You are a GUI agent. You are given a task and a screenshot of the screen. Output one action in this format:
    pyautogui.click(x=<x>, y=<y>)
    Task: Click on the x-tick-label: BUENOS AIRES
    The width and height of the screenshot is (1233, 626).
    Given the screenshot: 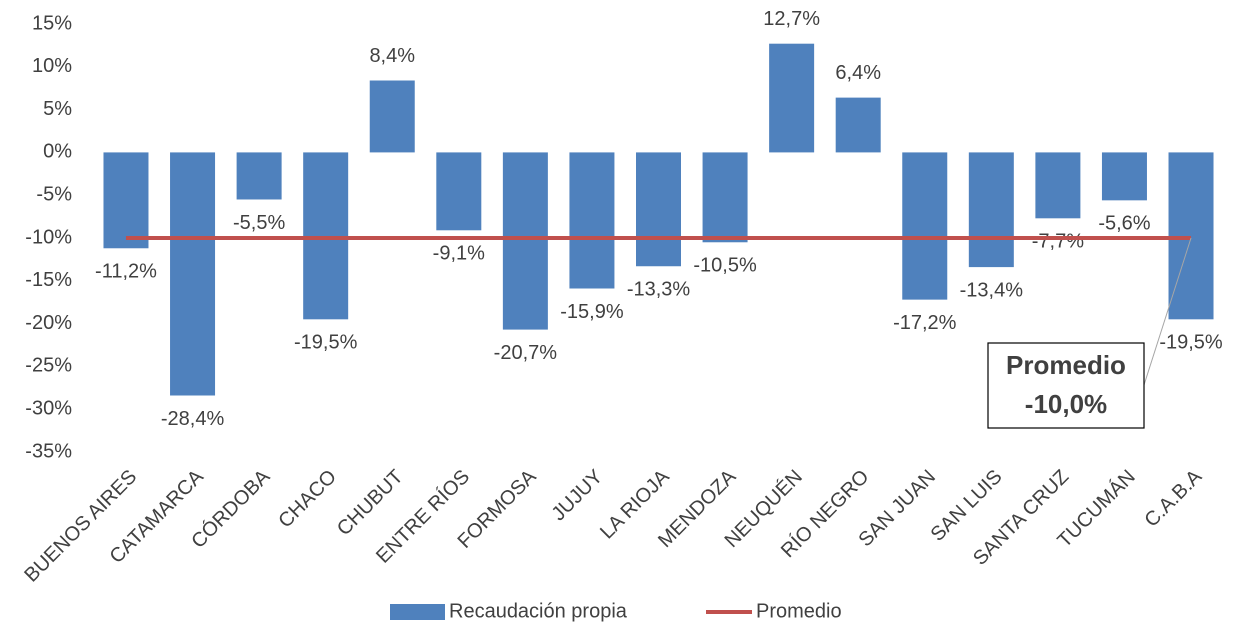 What is the action you would take?
    pyautogui.click(x=80, y=526)
    